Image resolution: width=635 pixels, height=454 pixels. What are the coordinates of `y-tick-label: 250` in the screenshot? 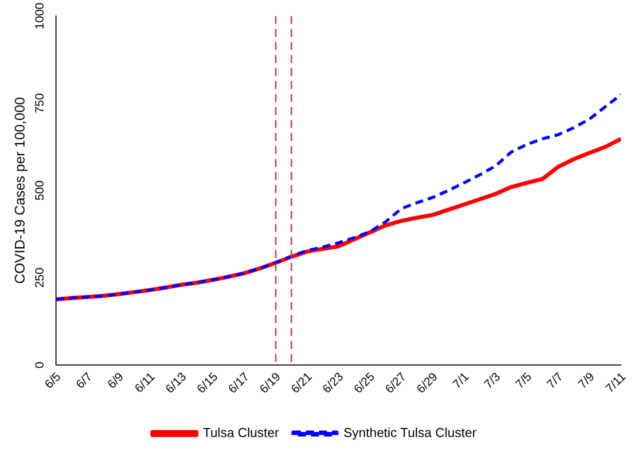 It's located at (39, 277).